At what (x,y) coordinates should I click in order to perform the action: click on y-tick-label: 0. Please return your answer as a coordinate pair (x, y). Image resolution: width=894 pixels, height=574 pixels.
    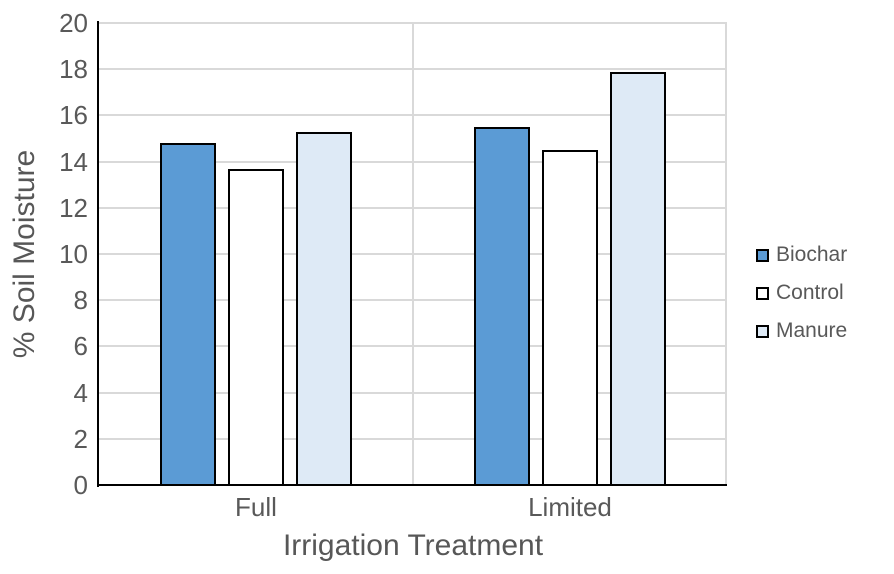
    Looking at the image, I should click on (80, 485).